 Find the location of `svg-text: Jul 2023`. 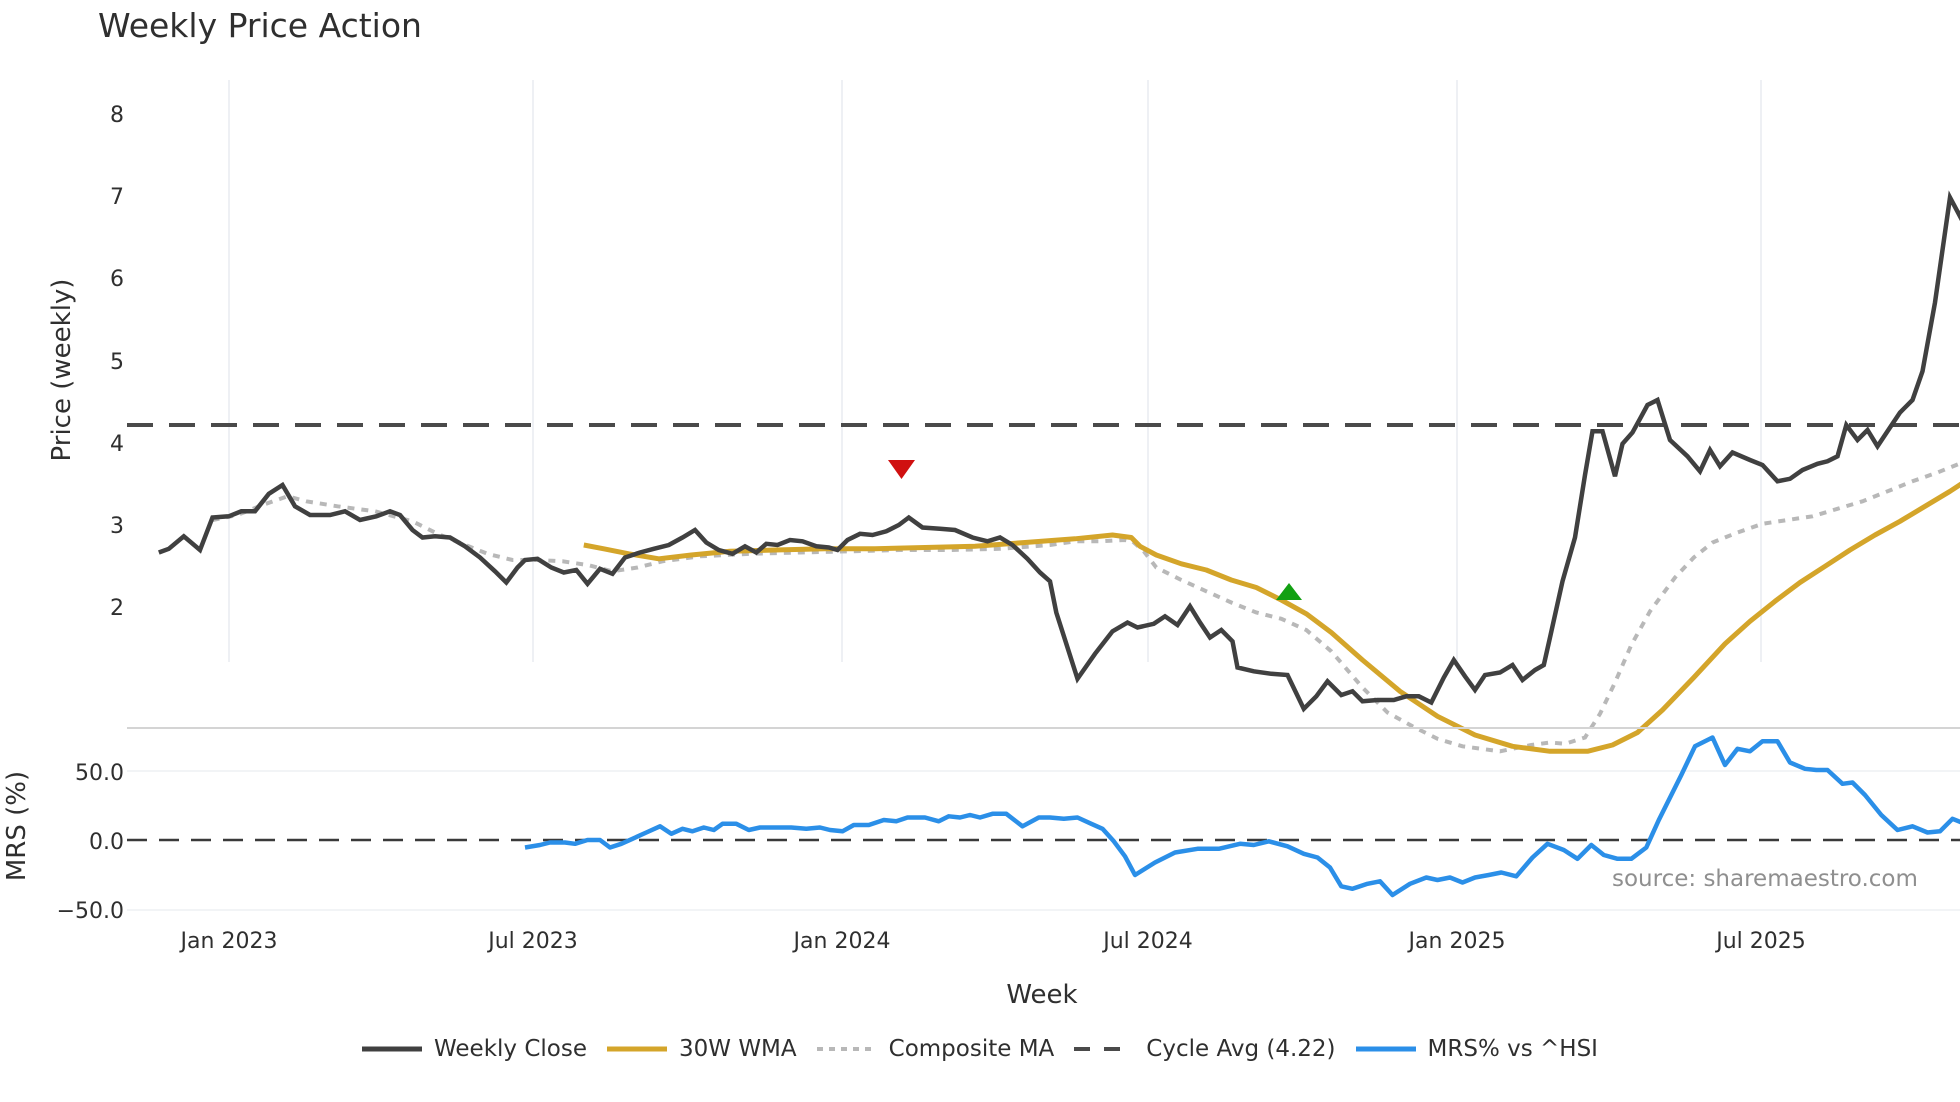

svg-text: Jul 2023 is located at coordinates (532, 941).